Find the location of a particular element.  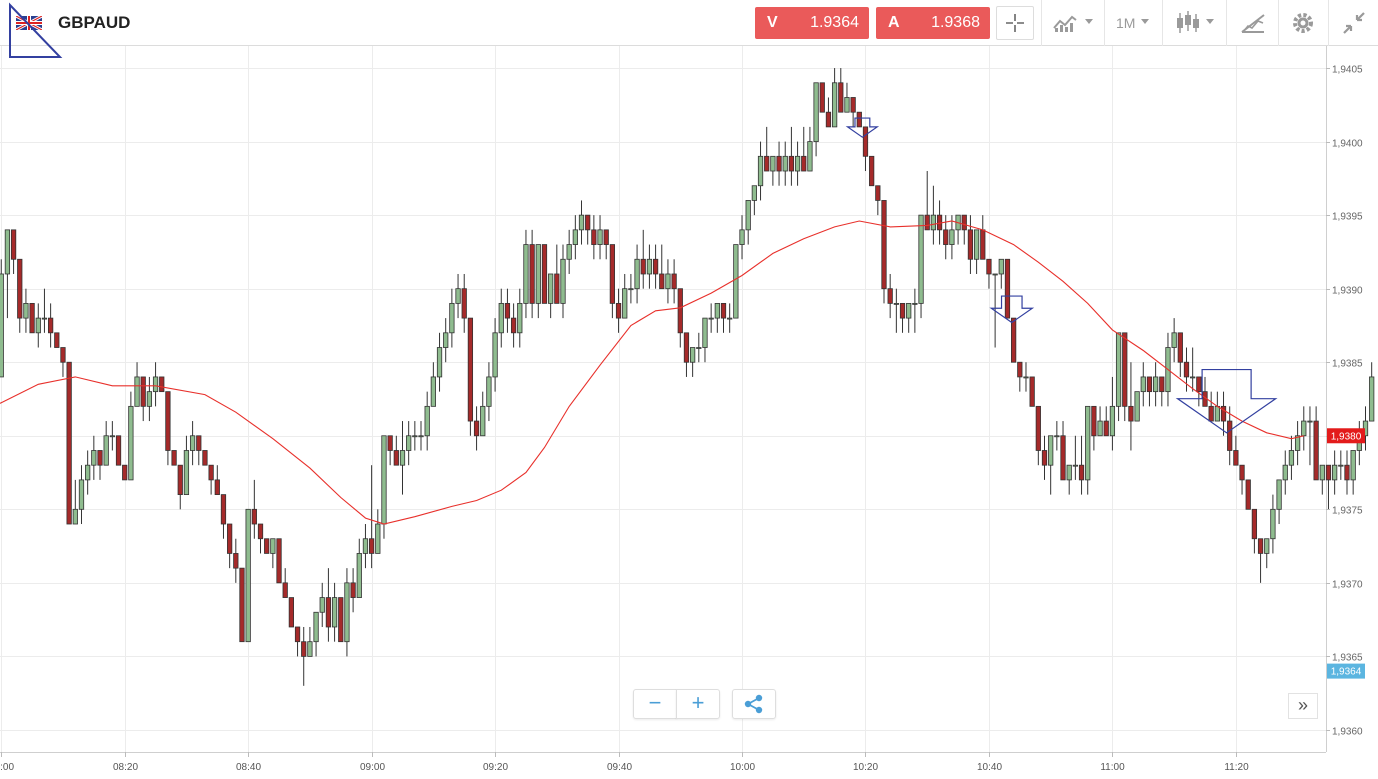

zoom-in-button: + is located at coordinates (698, 704).